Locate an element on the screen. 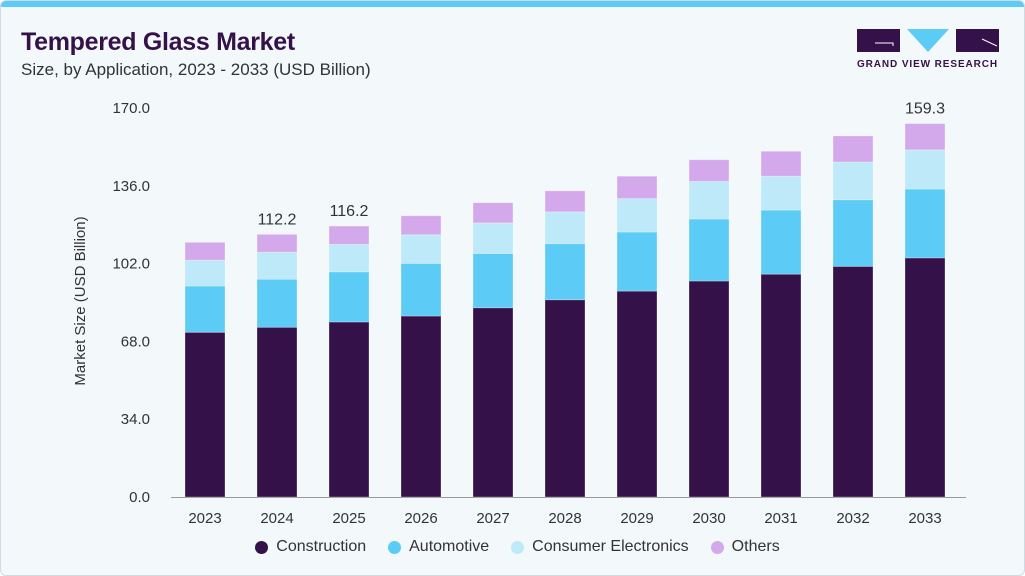 The image size is (1025, 576). data-label: 159.3 is located at coordinates (925, 109).